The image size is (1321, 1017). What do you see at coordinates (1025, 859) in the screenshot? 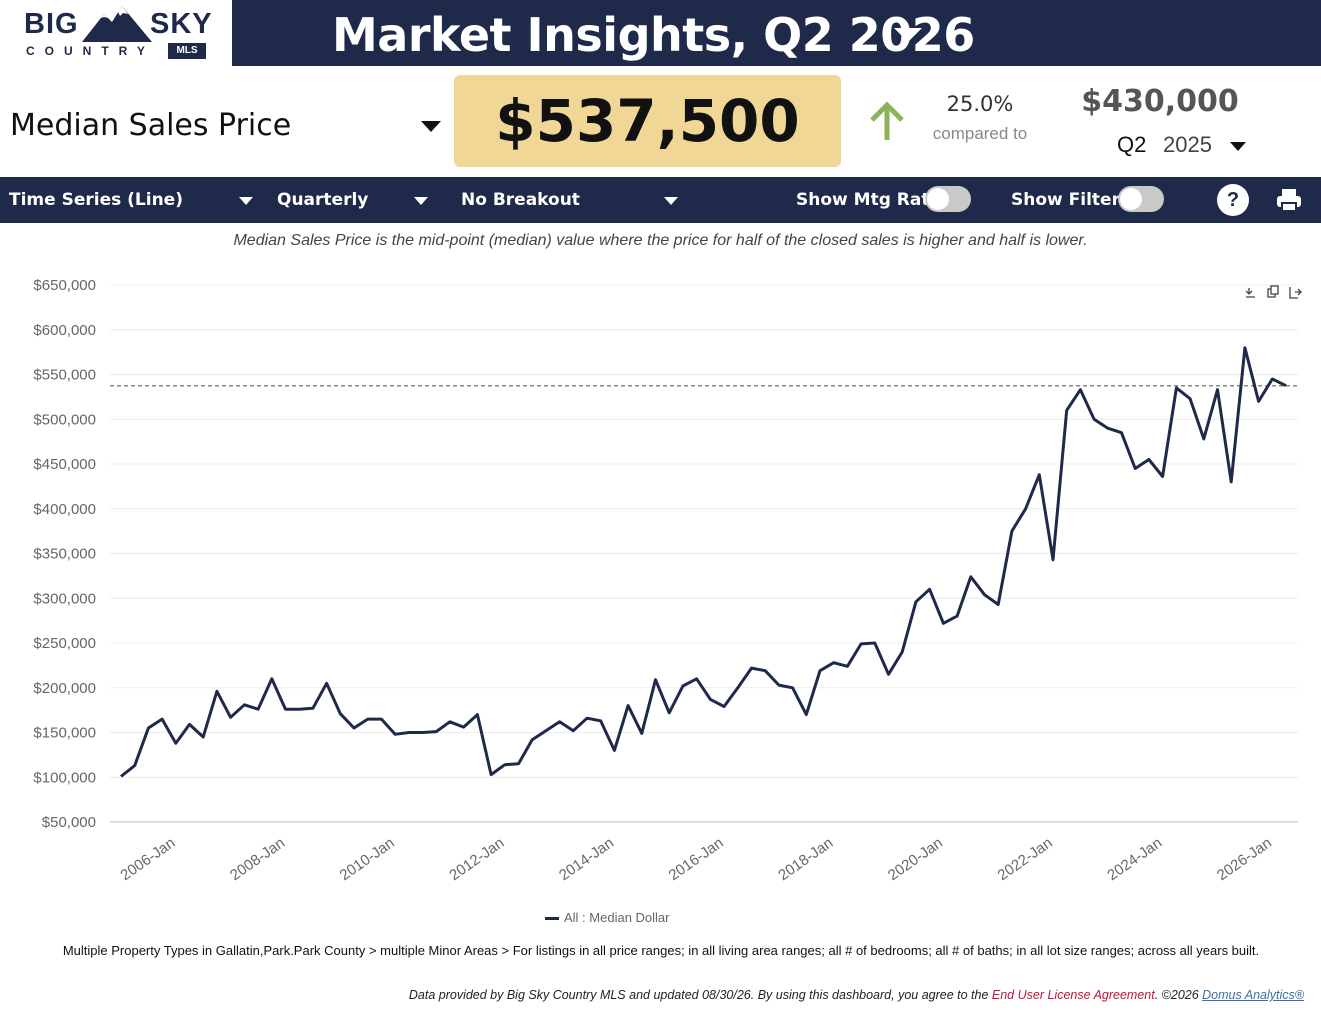
I see `x-tick-label: 2022-Jan` at bounding box center [1025, 859].